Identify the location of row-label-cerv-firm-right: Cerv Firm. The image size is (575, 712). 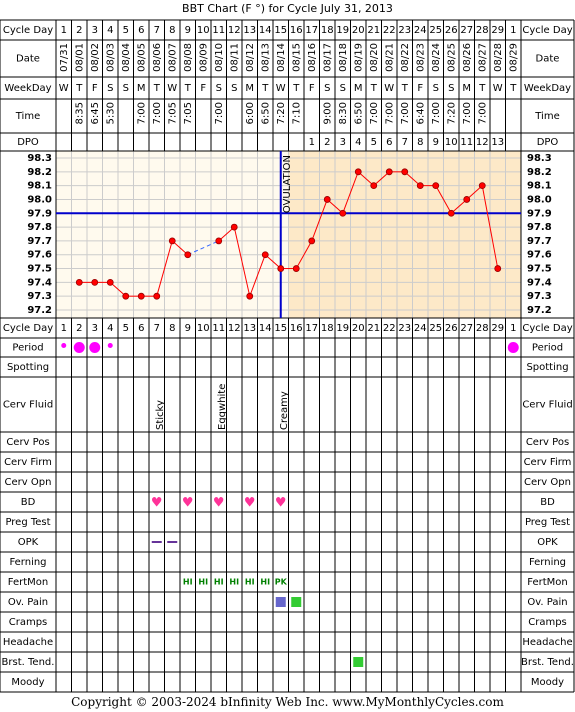
(548, 462).